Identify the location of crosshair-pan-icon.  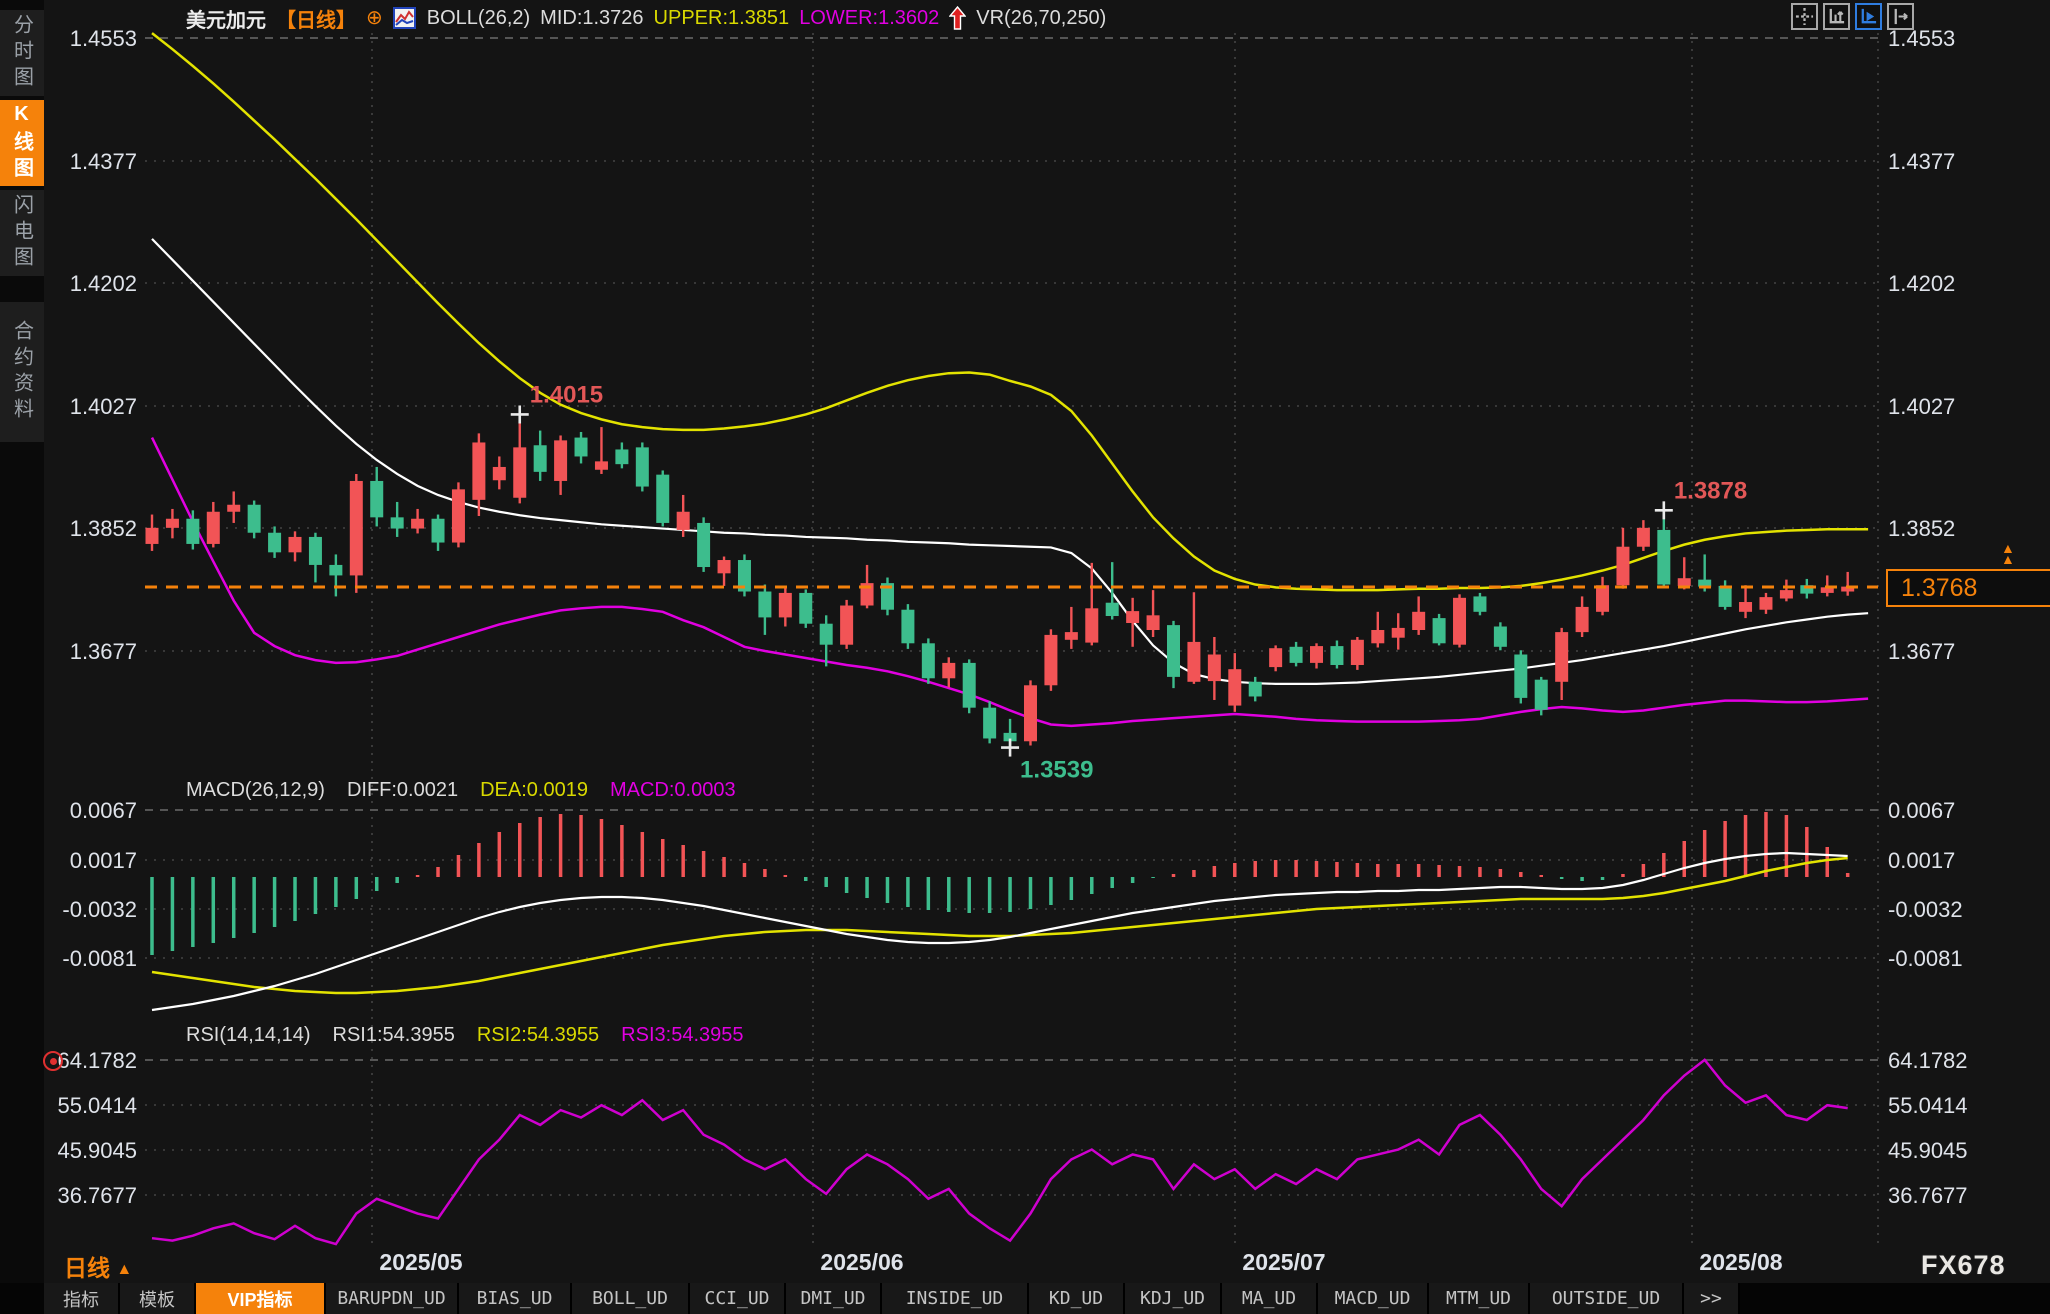
(1804, 16).